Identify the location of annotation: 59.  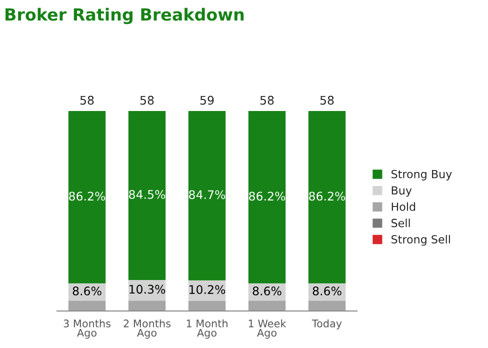
(207, 100).